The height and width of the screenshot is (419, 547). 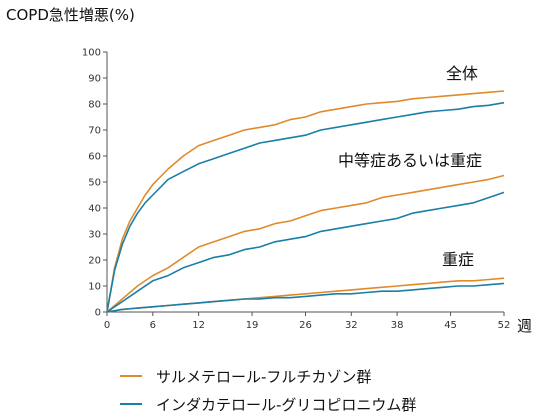 I want to click on legend-label-salmeterol: サルメテロール-フルチカゾン群, so click(x=264, y=376).